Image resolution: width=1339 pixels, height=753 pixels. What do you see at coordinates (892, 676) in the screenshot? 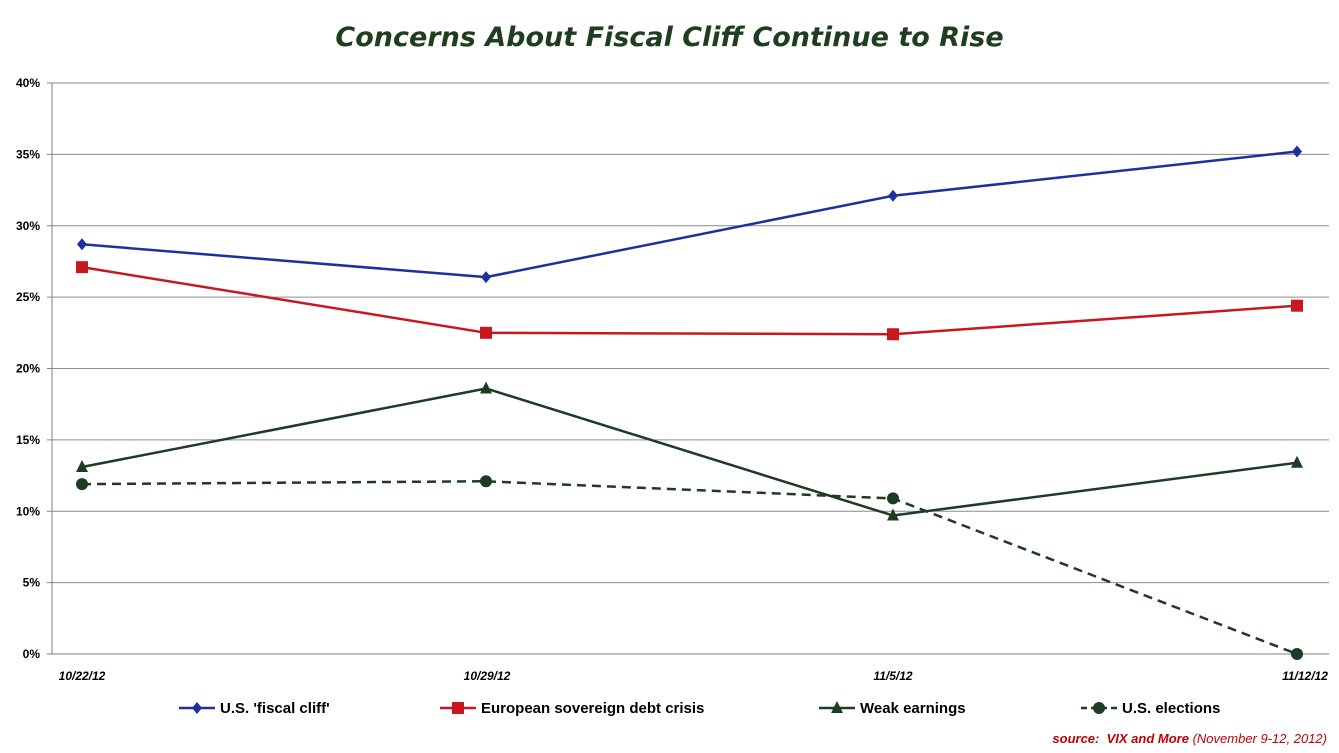
I see `x-tick-label: 11/5/12` at bounding box center [892, 676].